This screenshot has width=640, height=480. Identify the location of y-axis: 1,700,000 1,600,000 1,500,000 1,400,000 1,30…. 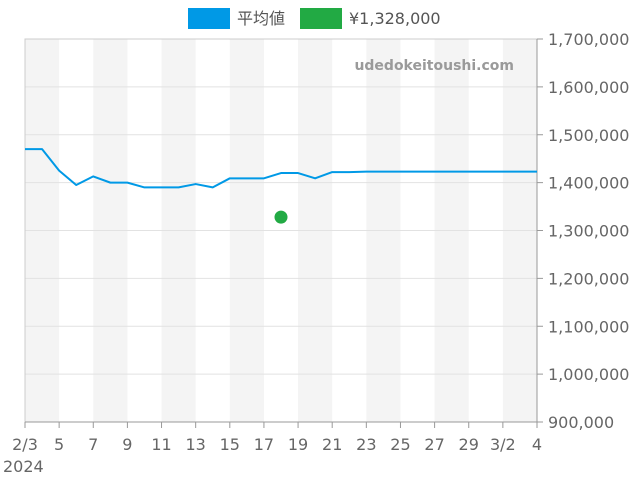
(582, 231).